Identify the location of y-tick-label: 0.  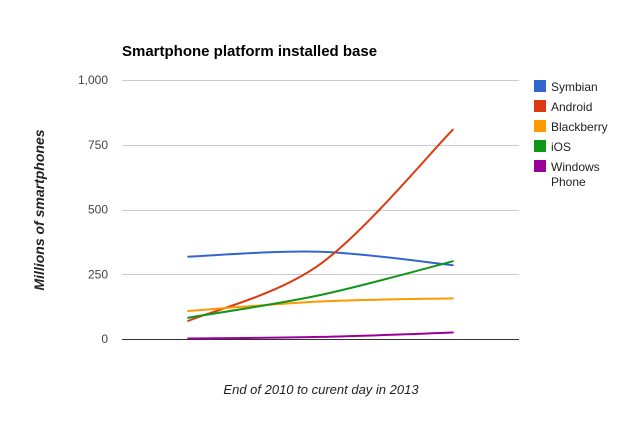
(104, 339).